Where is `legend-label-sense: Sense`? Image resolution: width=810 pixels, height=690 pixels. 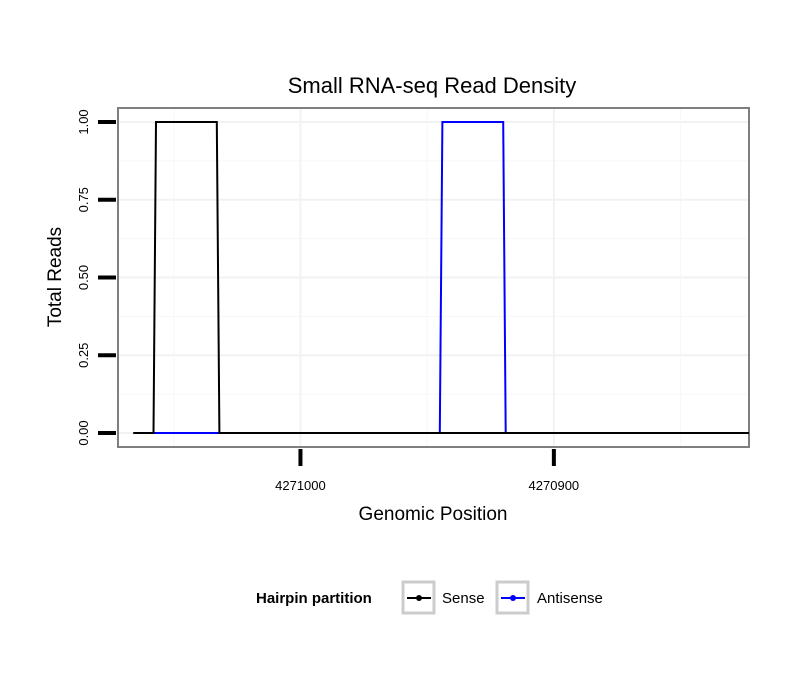
legend-label-sense: Sense is located at coordinates (463, 598).